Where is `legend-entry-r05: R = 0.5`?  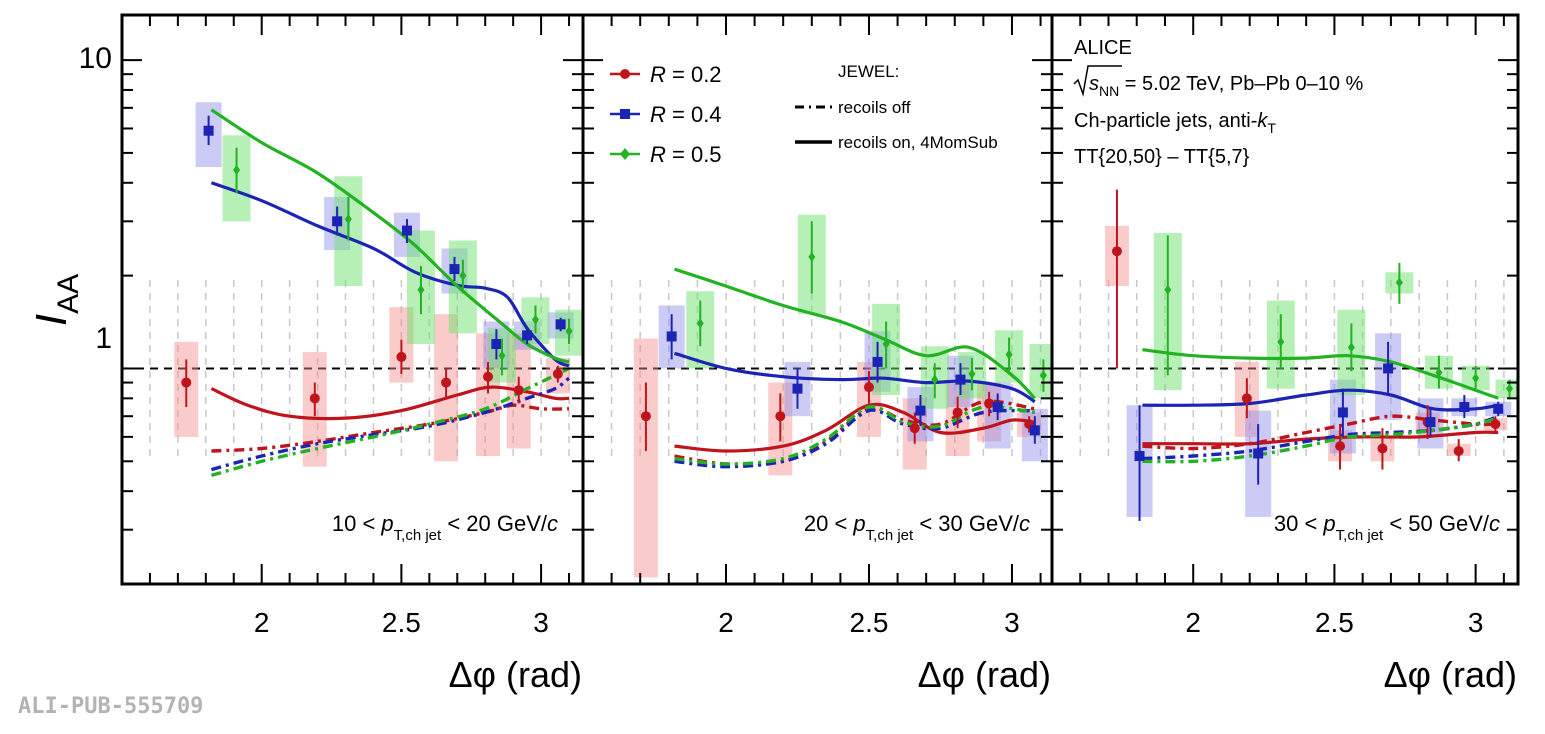 legend-entry-r05: R = 0.5 is located at coordinates (666, 154).